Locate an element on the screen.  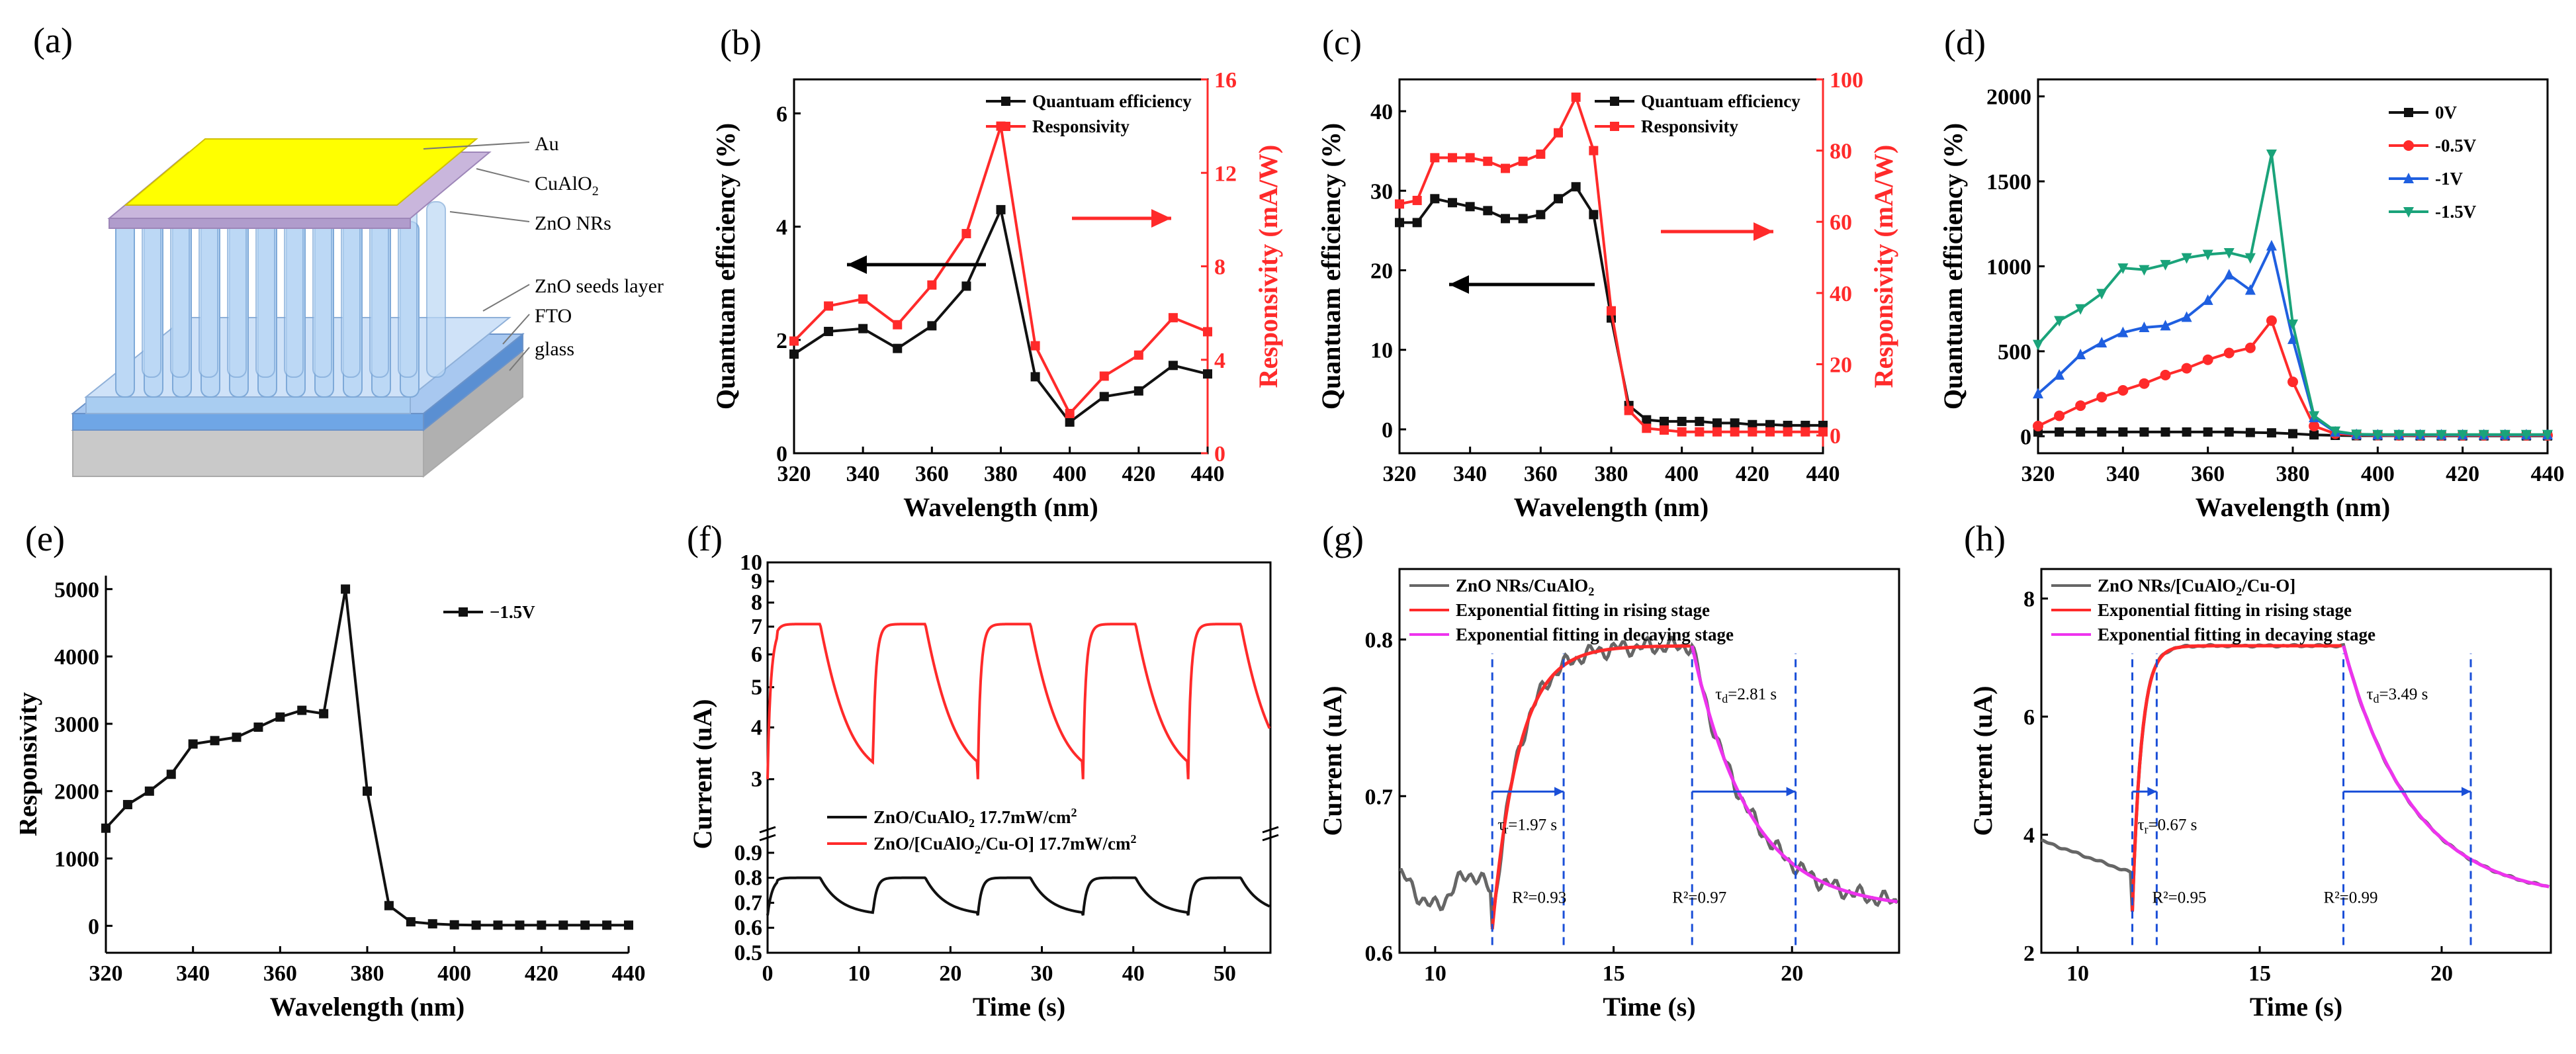
plot-frame is located at coordinates (1611, 266).